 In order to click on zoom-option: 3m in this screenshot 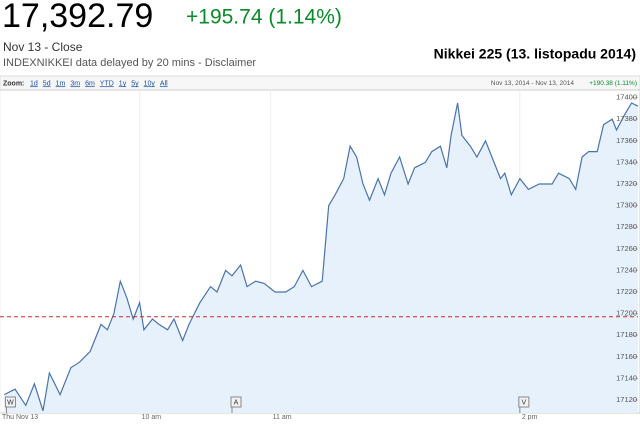, I will do `click(75, 83)`.